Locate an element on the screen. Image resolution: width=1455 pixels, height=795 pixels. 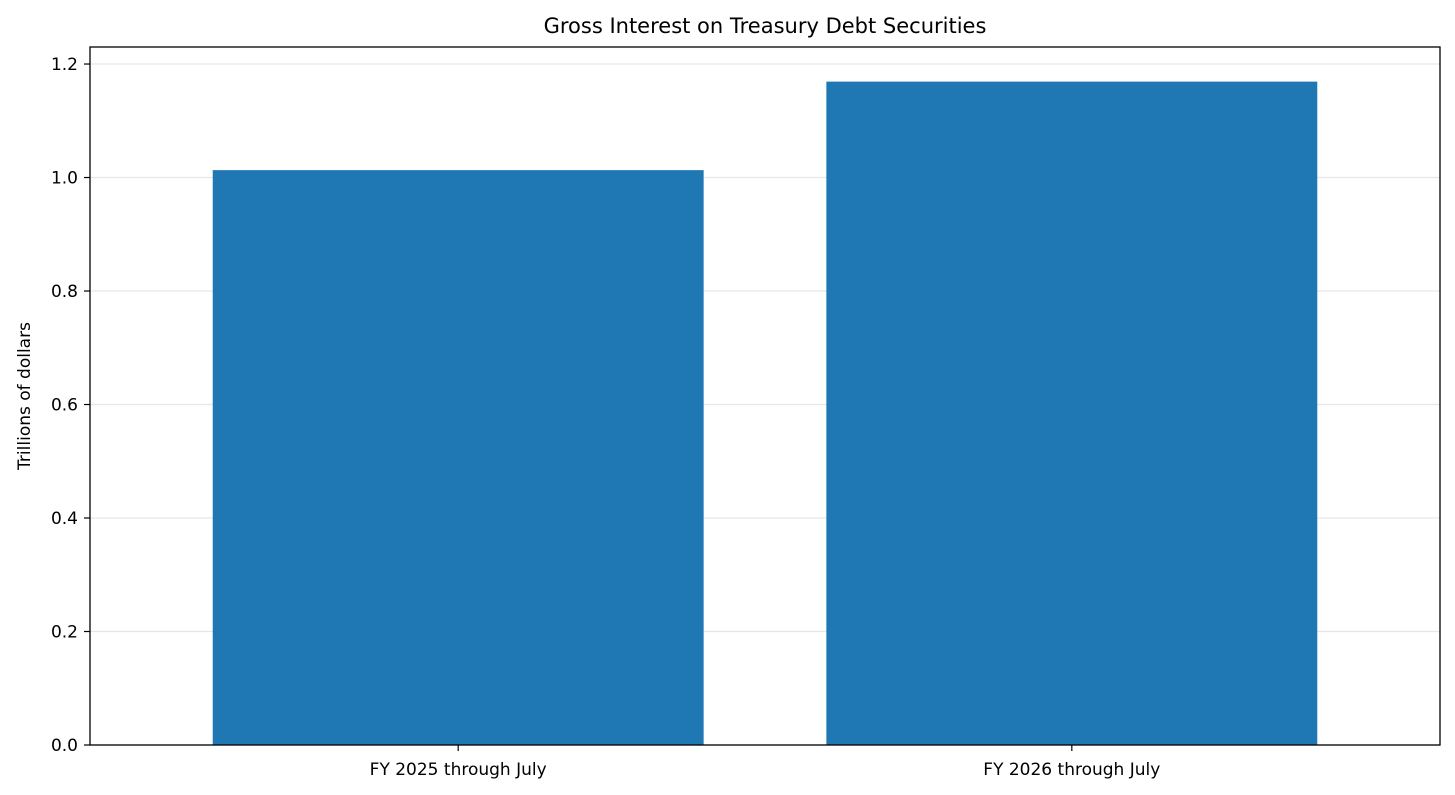
y-tick-label: 1.2 is located at coordinates (64, 65).